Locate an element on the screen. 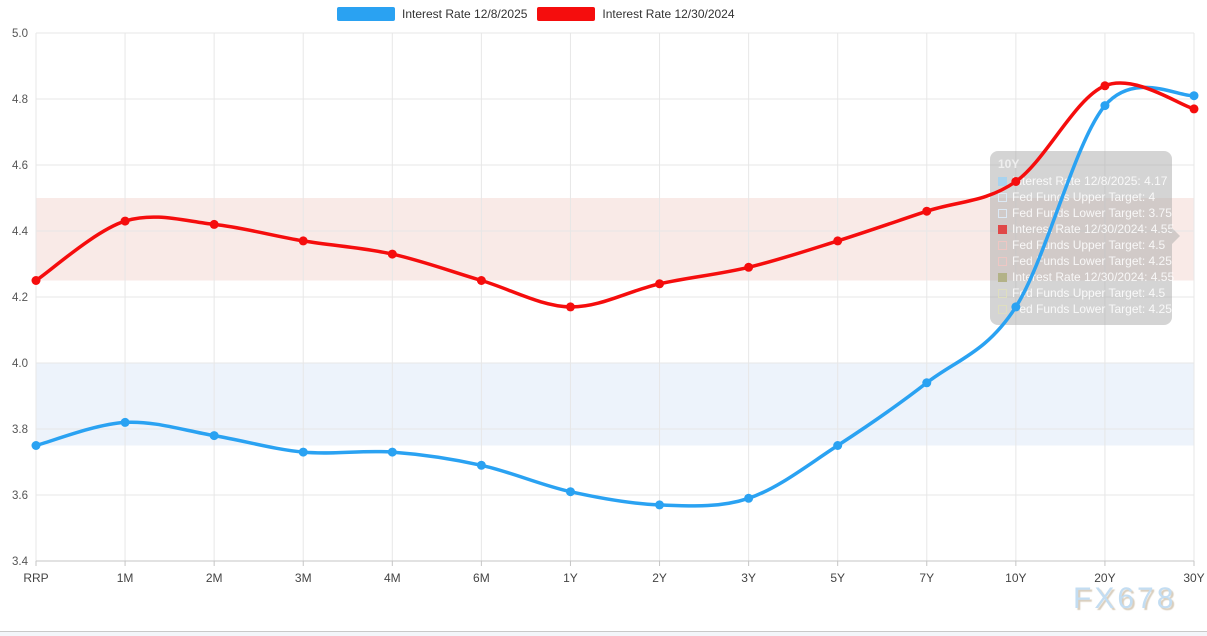  legend-label: Interest Rate 12/8/2025 is located at coordinates (465, 14).